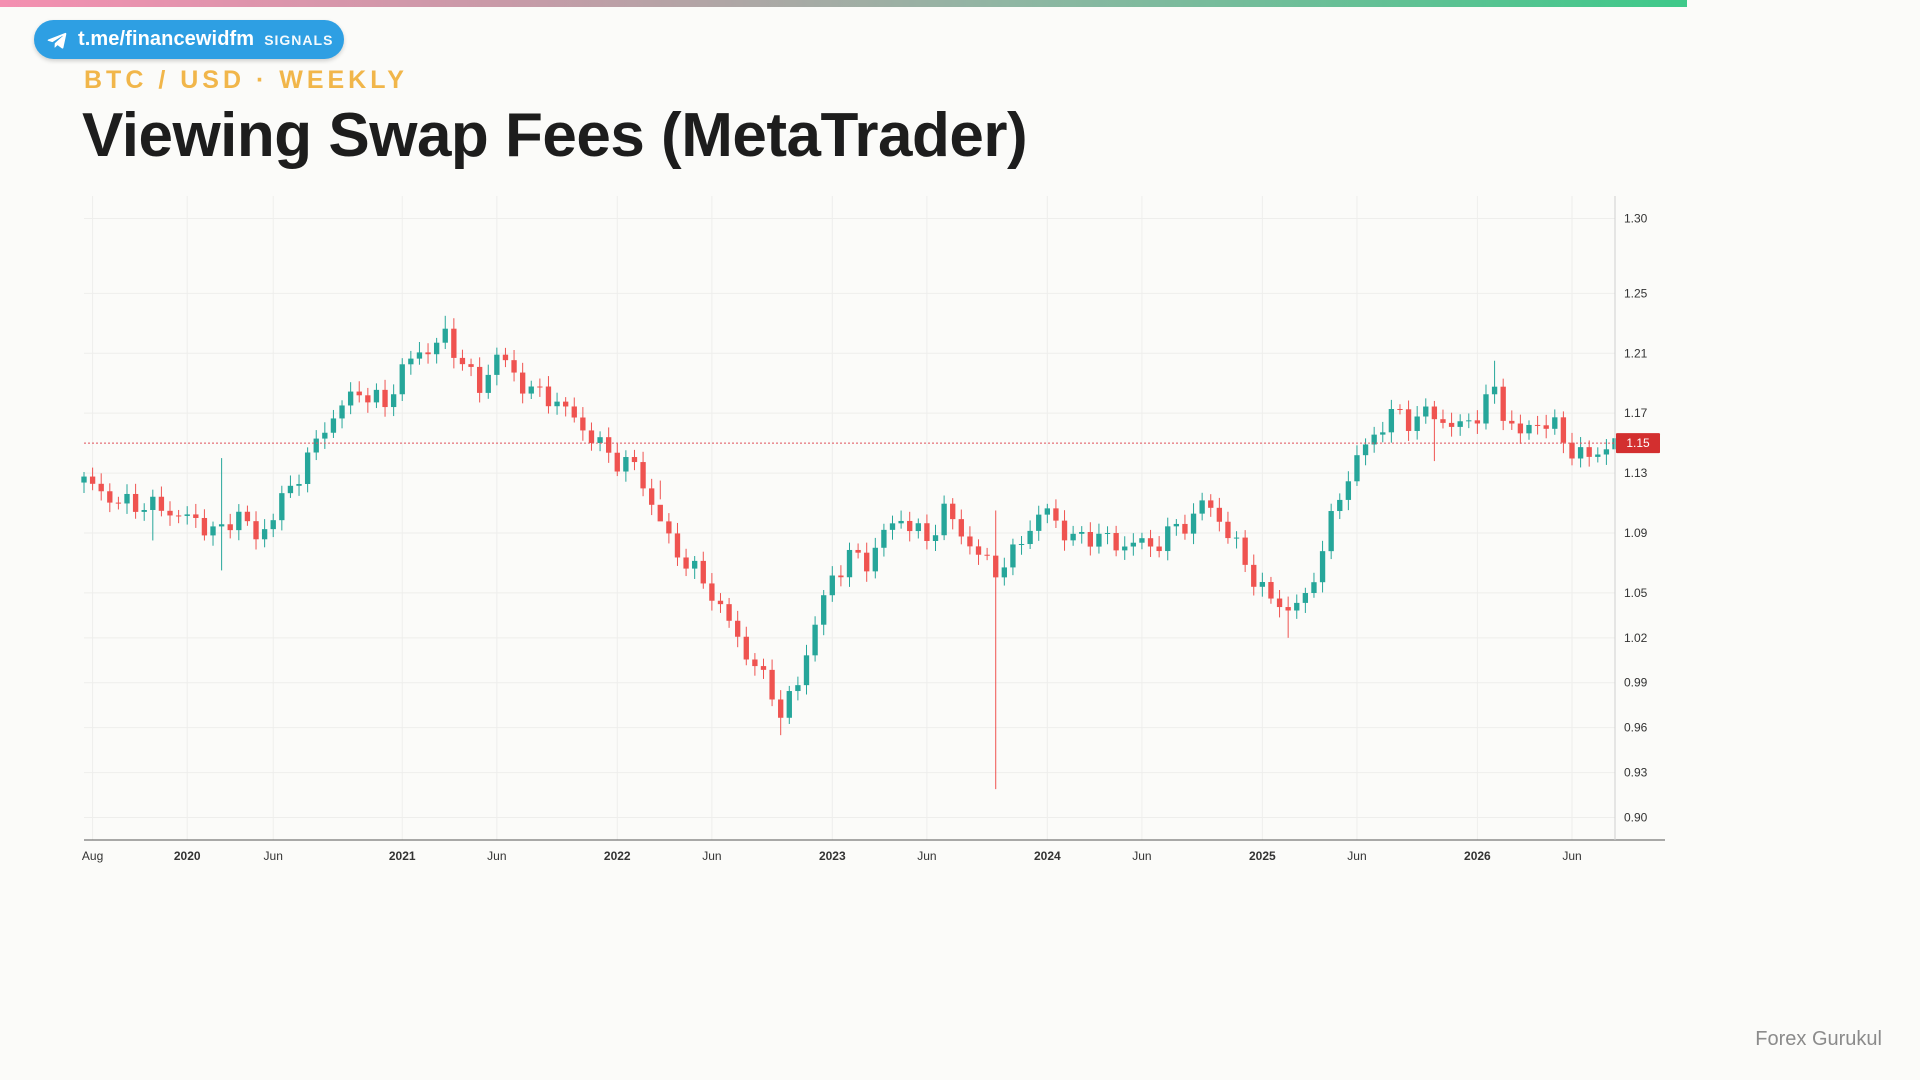 The width and height of the screenshot is (1920, 1080). I want to click on telegram-handle: t.me/financewidfm, so click(166, 39).